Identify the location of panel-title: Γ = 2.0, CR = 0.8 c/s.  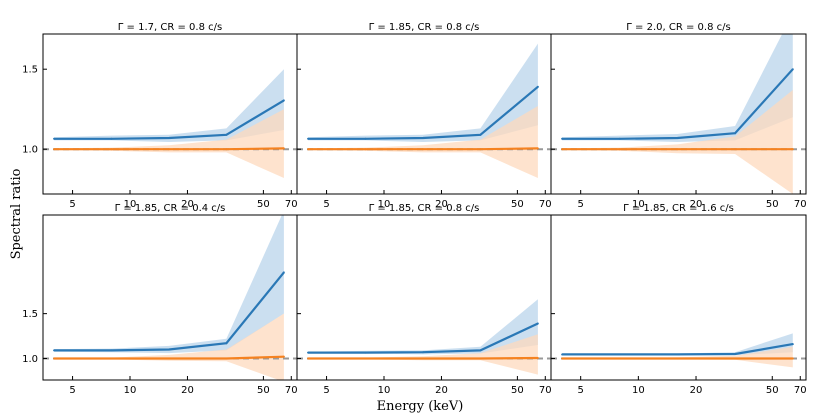
(678, 27).